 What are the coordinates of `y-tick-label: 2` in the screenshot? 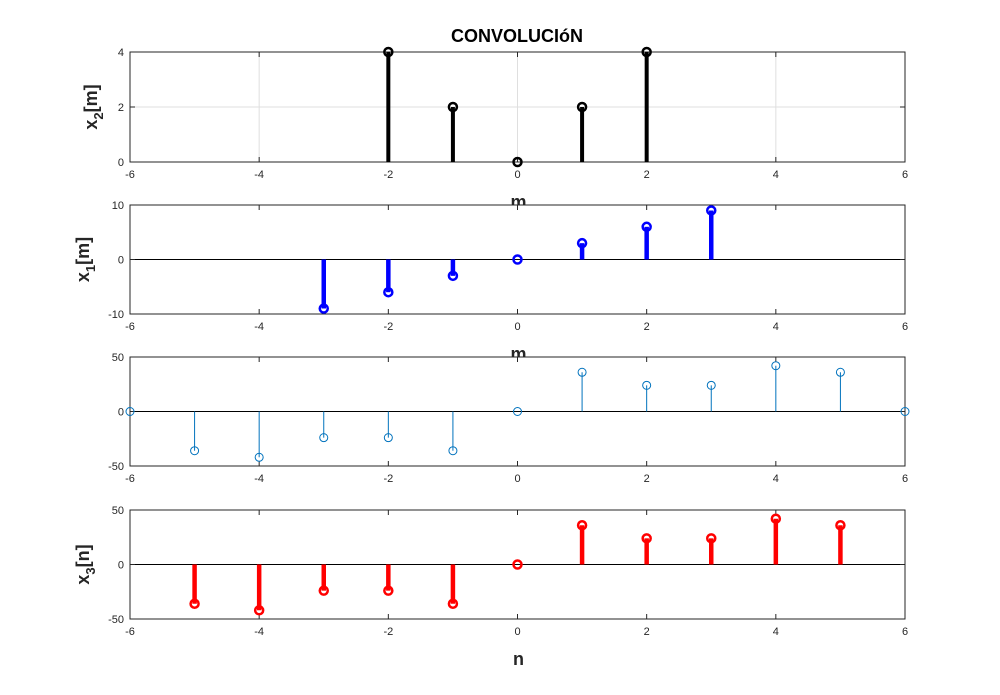 It's located at (121, 108).